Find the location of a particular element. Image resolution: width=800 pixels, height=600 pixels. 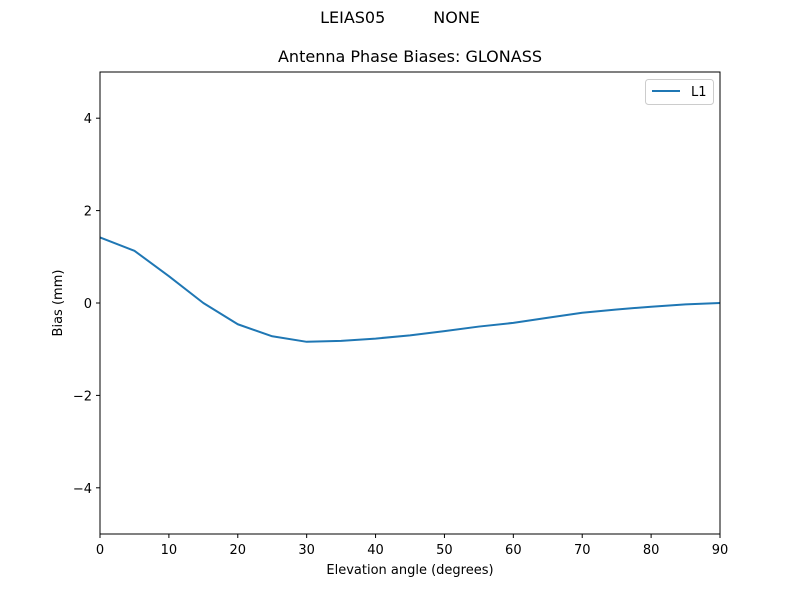

x-axis-label: Elevation angle (degrees) is located at coordinates (409, 570).